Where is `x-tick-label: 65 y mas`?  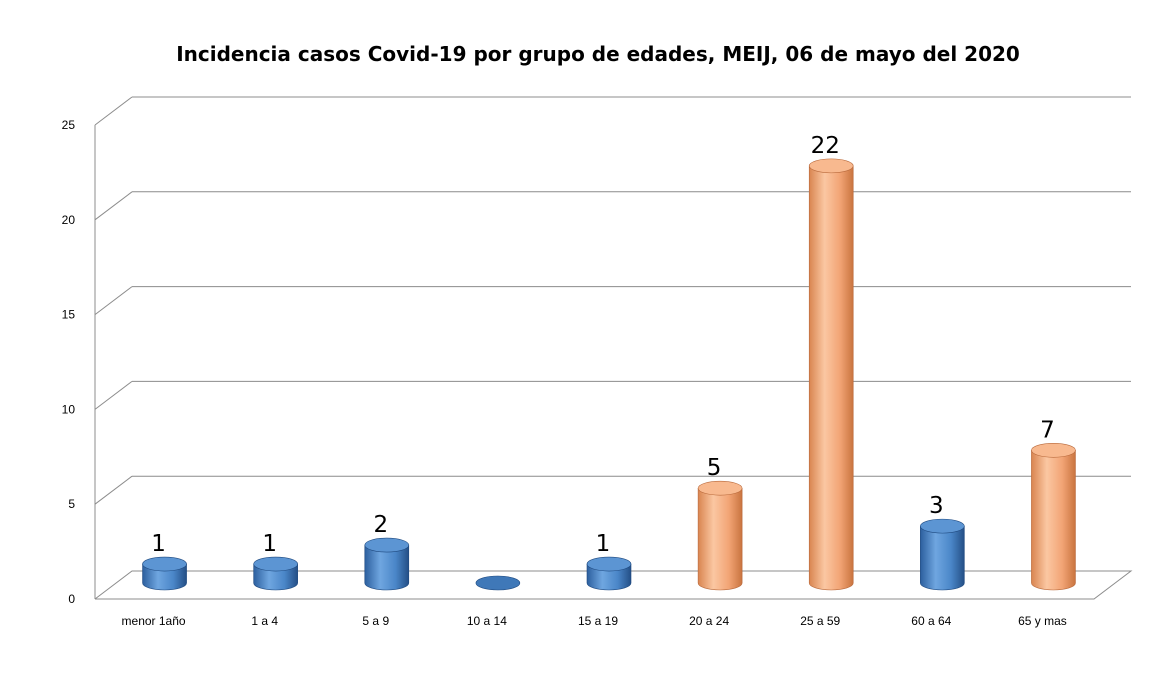 x-tick-label: 65 y mas is located at coordinates (1042, 621).